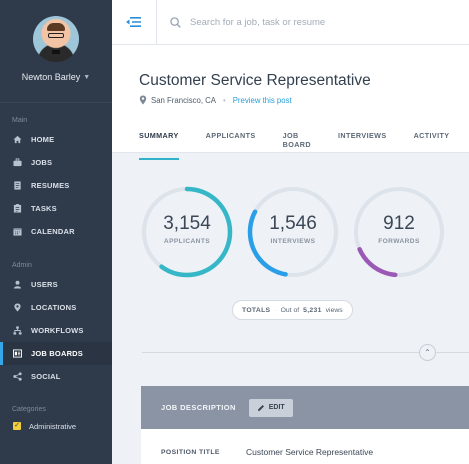  I want to click on section-label-categories: Categories, so click(29, 409).